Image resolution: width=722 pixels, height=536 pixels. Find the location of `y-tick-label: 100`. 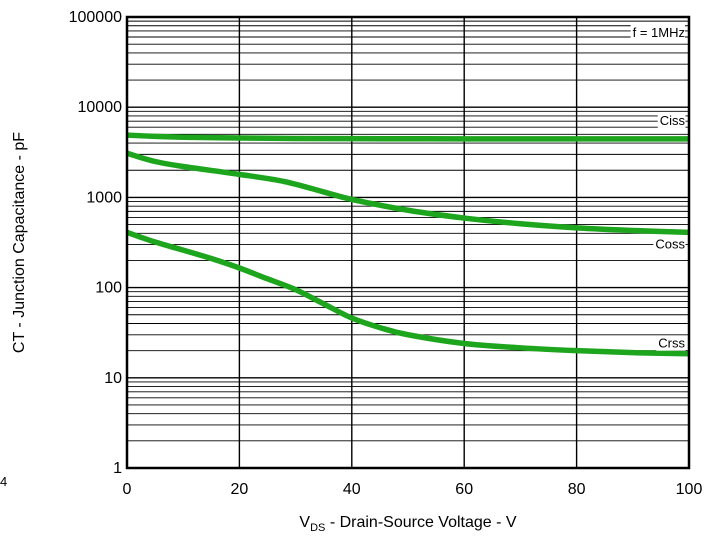

y-tick-label: 100 is located at coordinates (108, 288).